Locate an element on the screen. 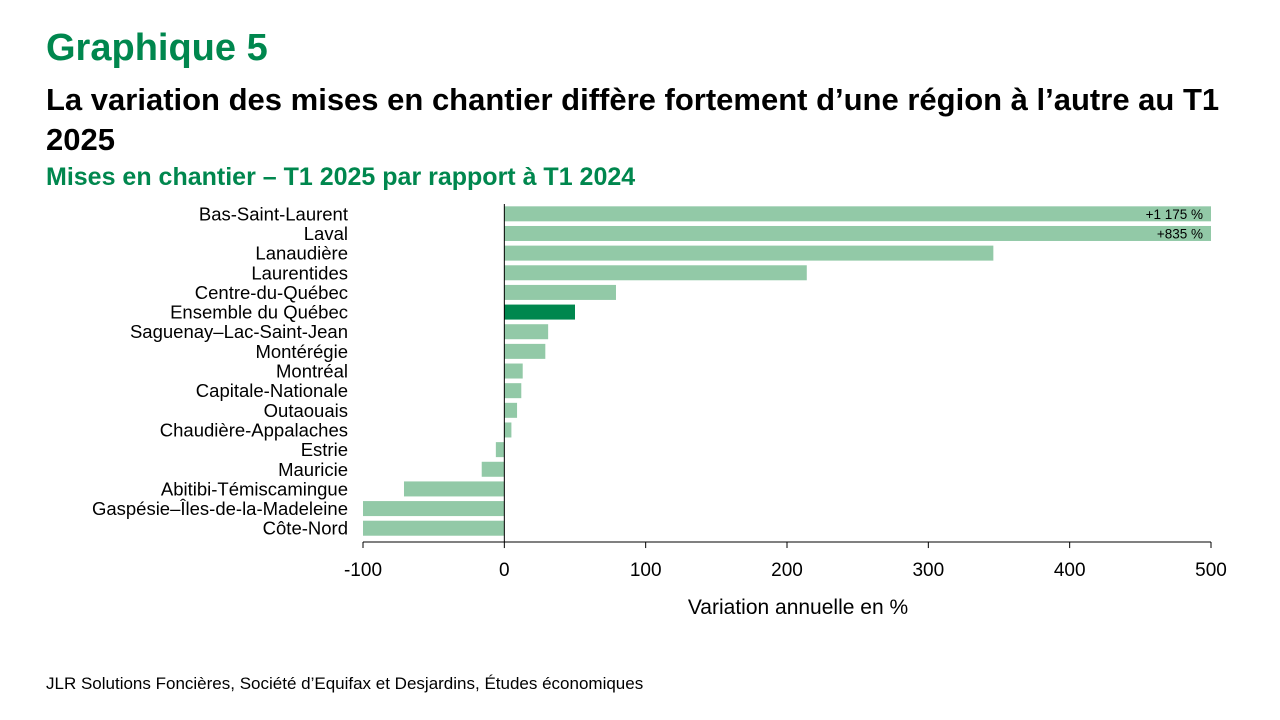 Image resolution: width=1280 pixels, height=720 pixels. category-label-10: Outaouais is located at coordinates (306, 410).